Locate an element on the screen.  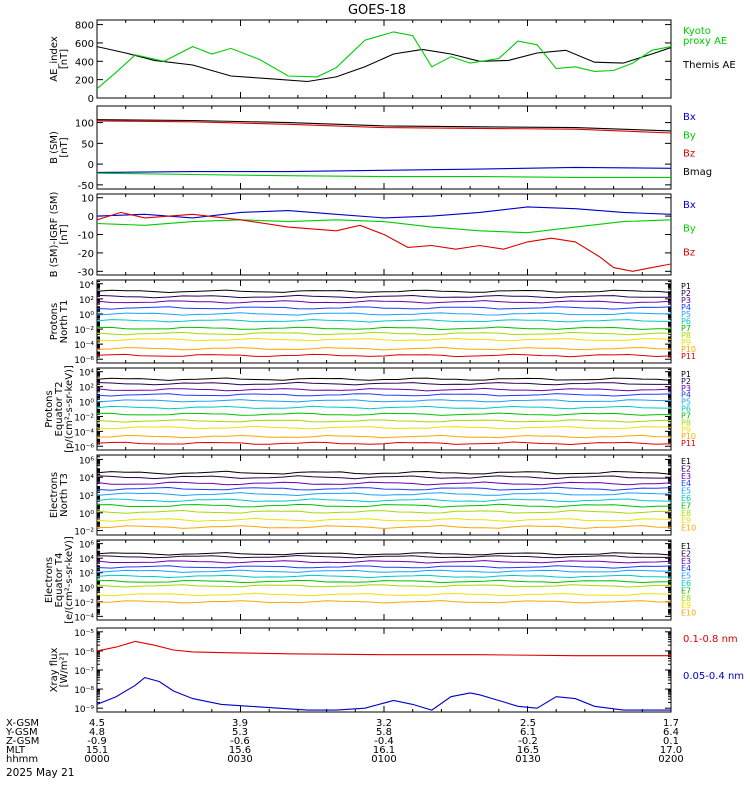
y-axis-label: AE_index is located at coordinates (54, 59).